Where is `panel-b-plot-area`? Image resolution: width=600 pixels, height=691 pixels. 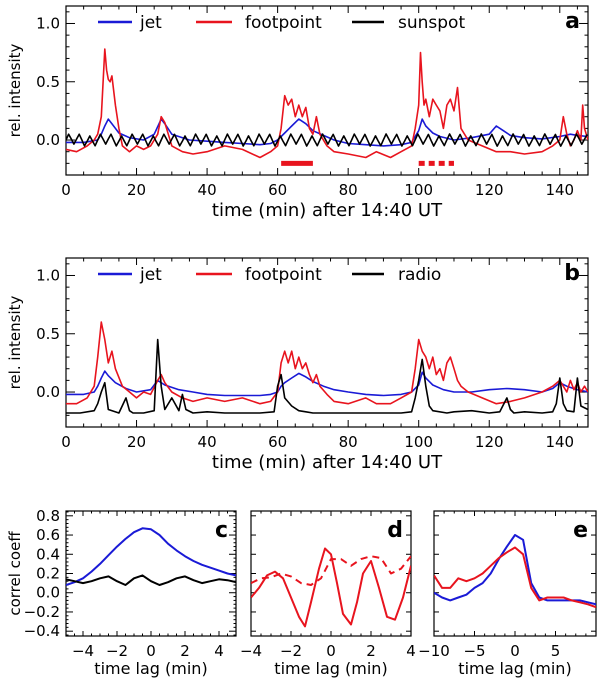 panel-b-plot-area is located at coordinates (327, 367).